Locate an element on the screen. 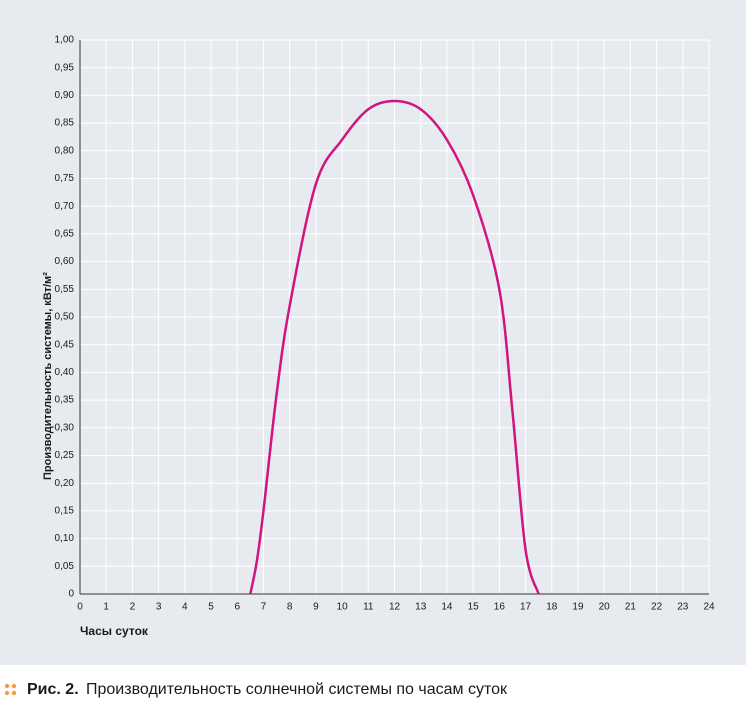 The height and width of the screenshot is (710, 746). x-tick-label: 23 is located at coordinates (683, 607).